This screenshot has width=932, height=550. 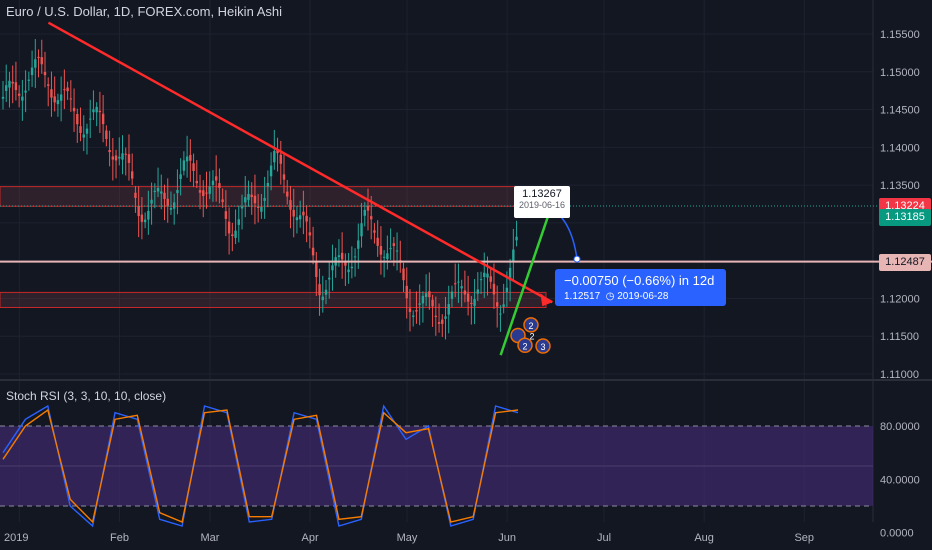 I want to click on time-tick-label: 2019, so click(x=16, y=538).